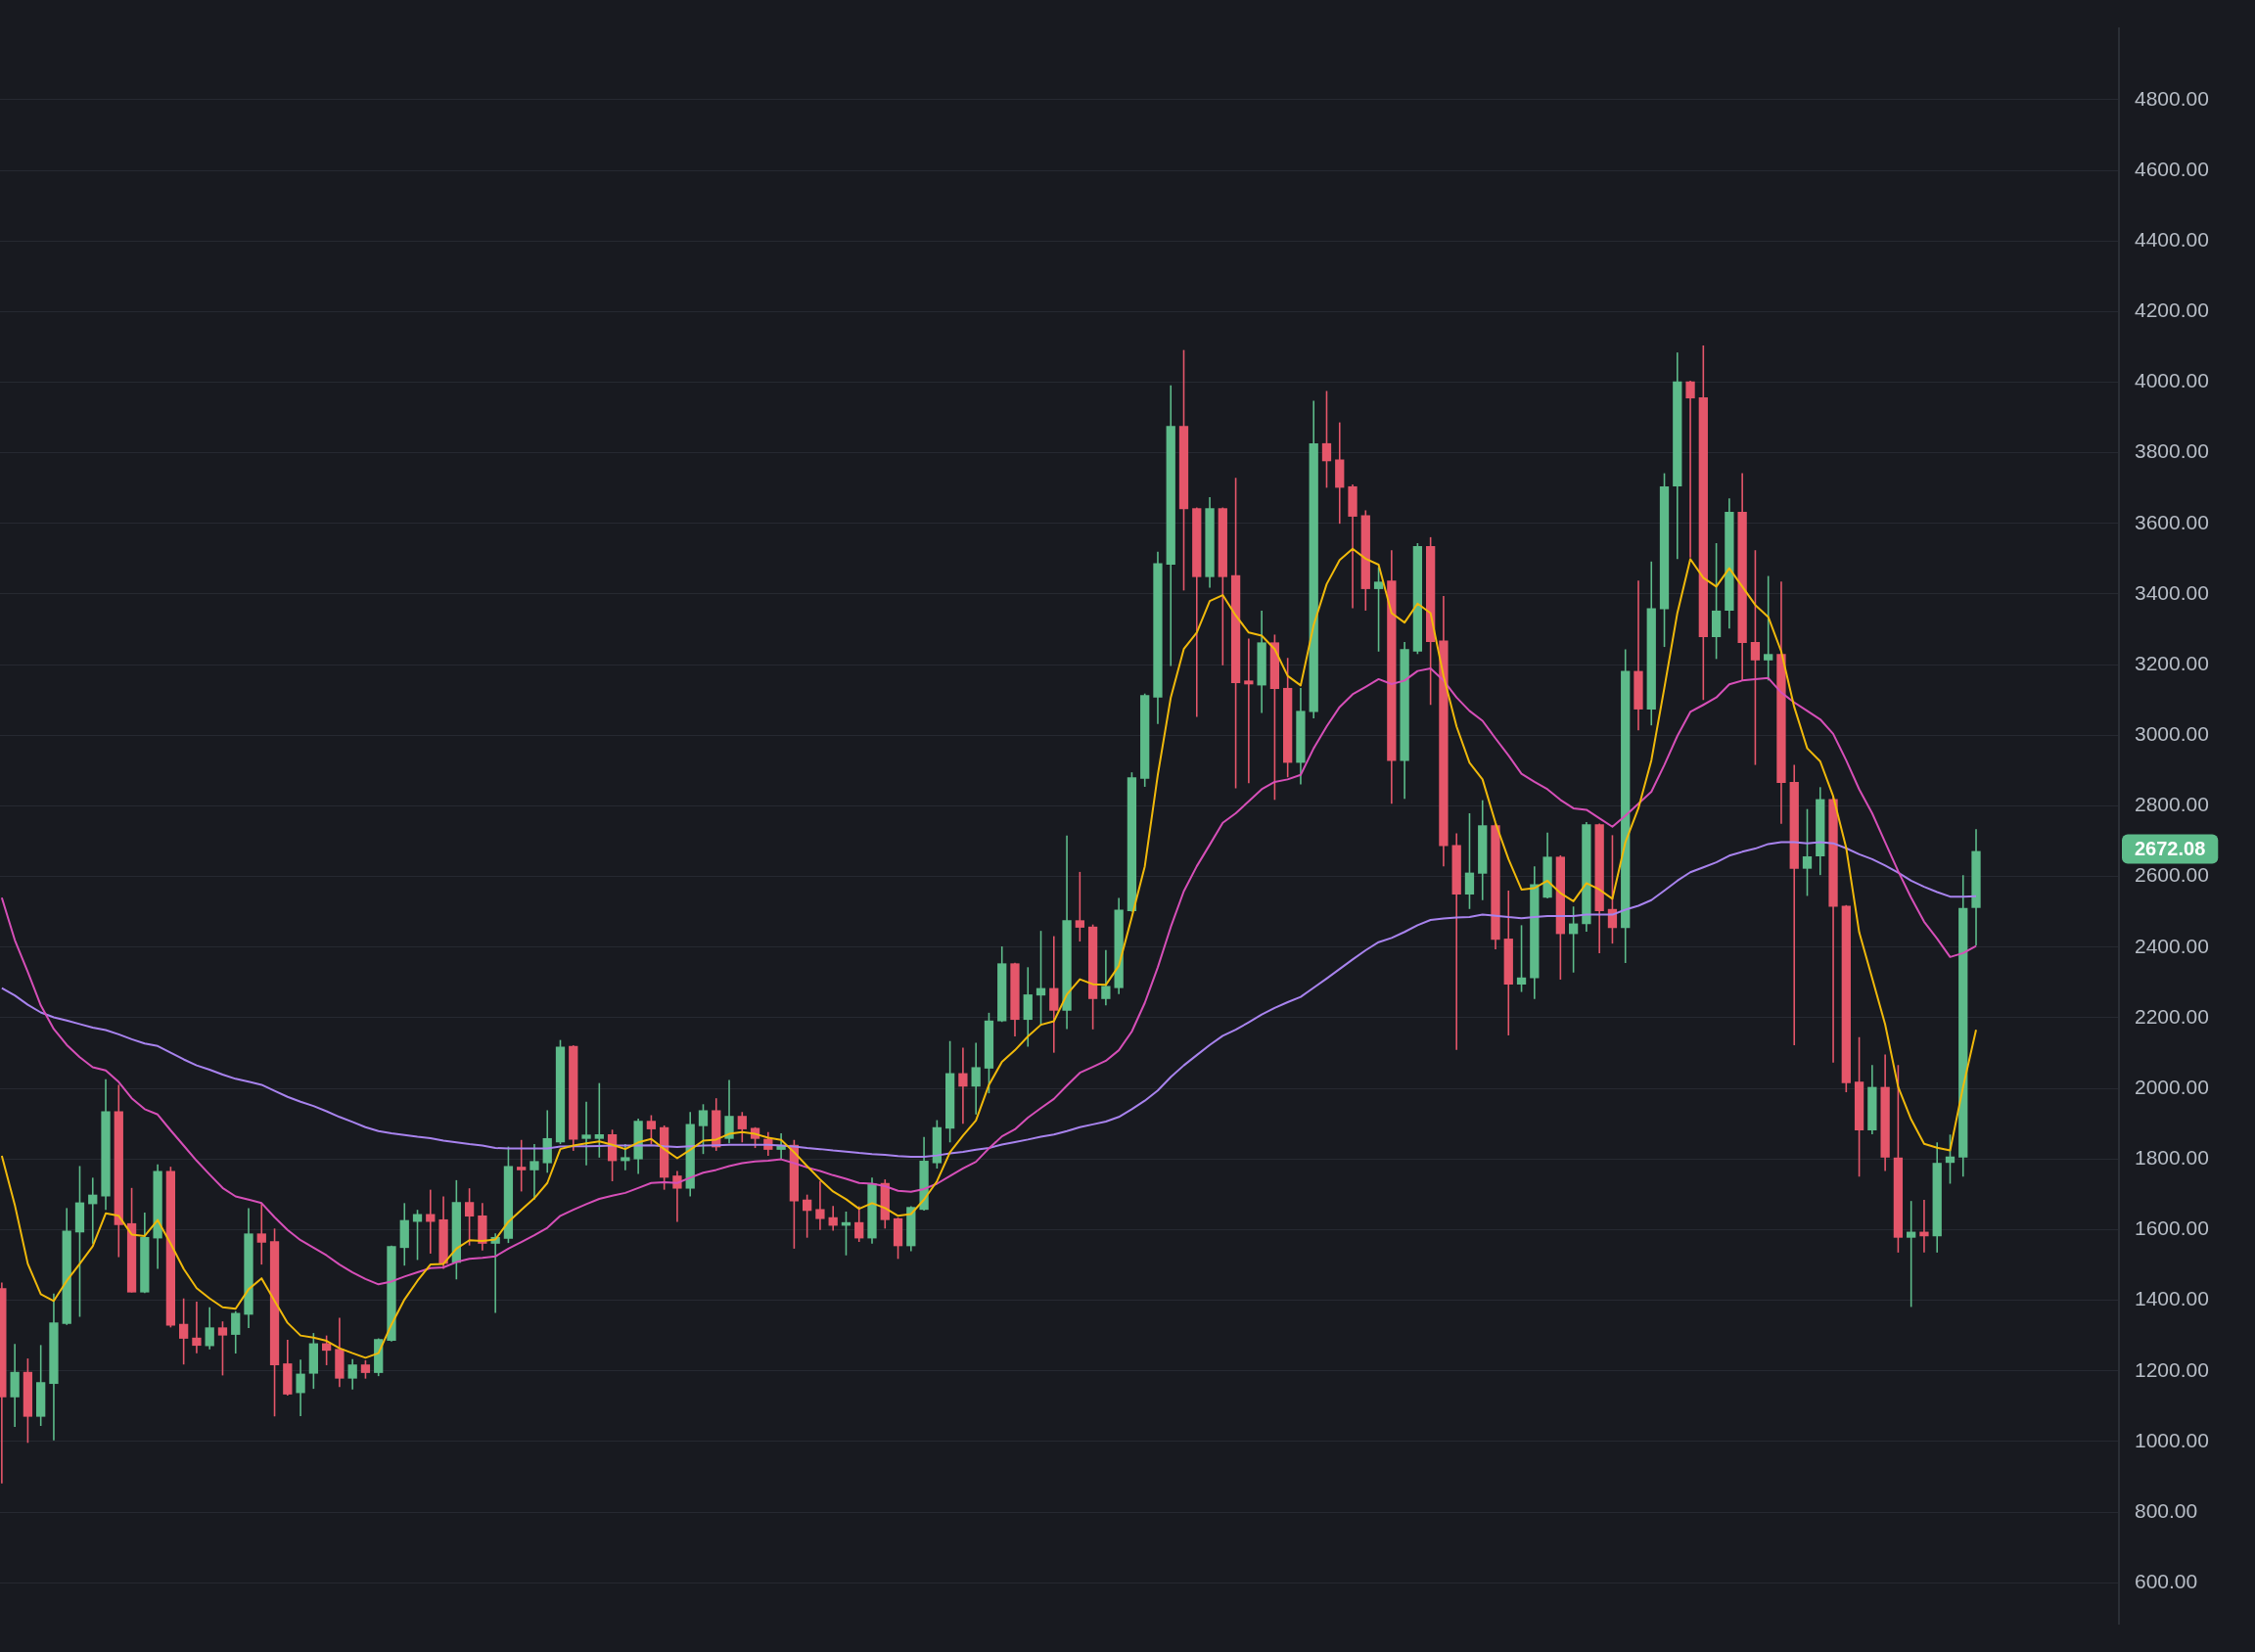 The height and width of the screenshot is (1652, 2255). Describe the element at coordinates (2170, 849) in the screenshot. I see `text: 2672.08` at that location.